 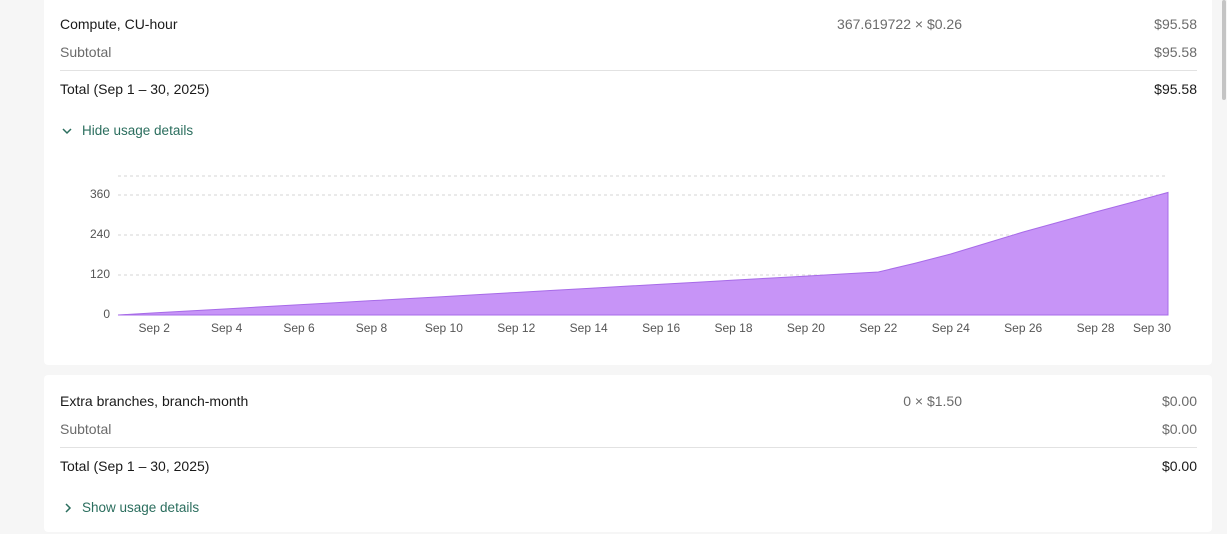 What do you see at coordinates (1179, 429) in the screenshot?
I see `subtotal-amount: $0.00` at bounding box center [1179, 429].